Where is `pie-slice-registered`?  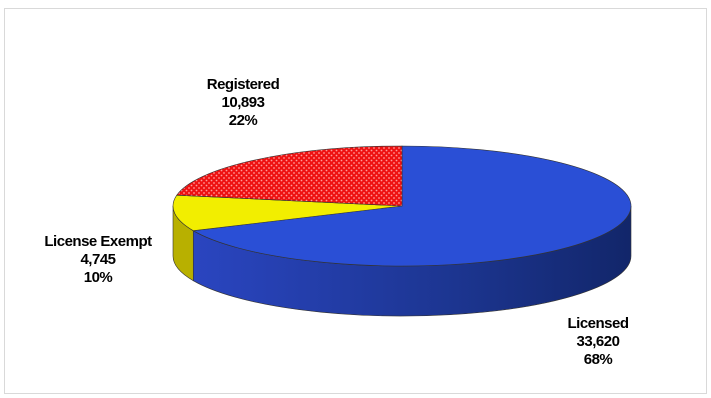 pie-slice-registered is located at coordinates (289, 176).